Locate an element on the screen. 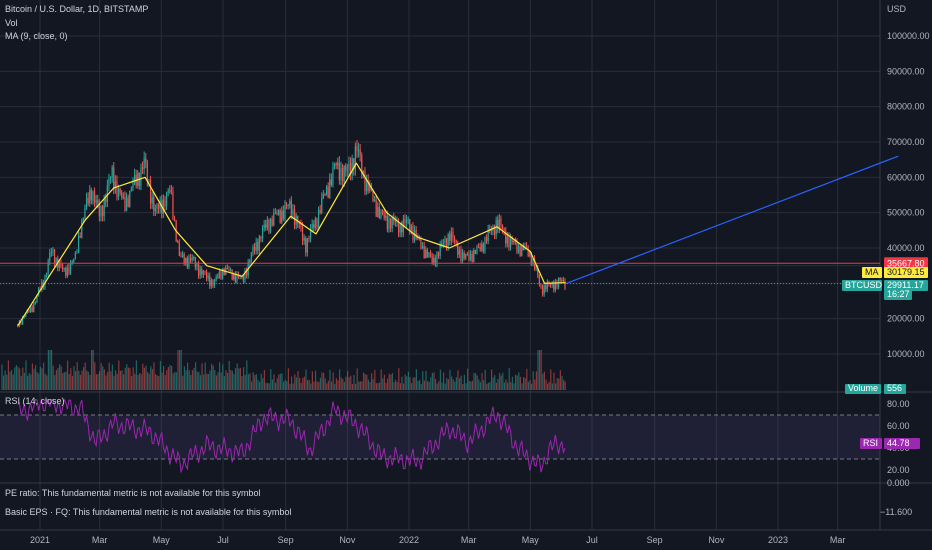 The image size is (932, 550). price-tick-label: 60000.00 is located at coordinates (906, 177).